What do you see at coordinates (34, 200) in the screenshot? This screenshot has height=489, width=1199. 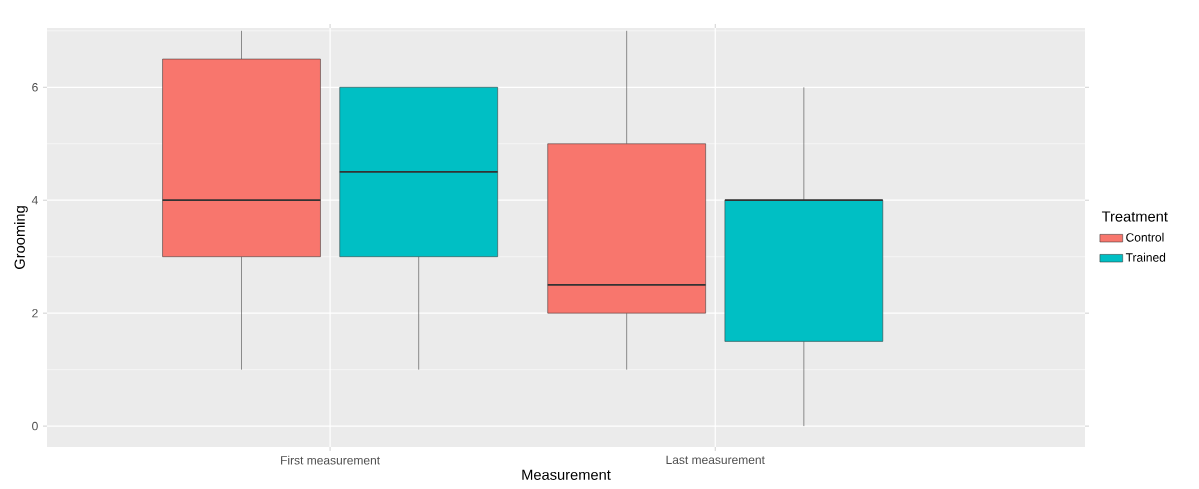 I see `y-tick-label: 4` at bounding box center [34, 200].